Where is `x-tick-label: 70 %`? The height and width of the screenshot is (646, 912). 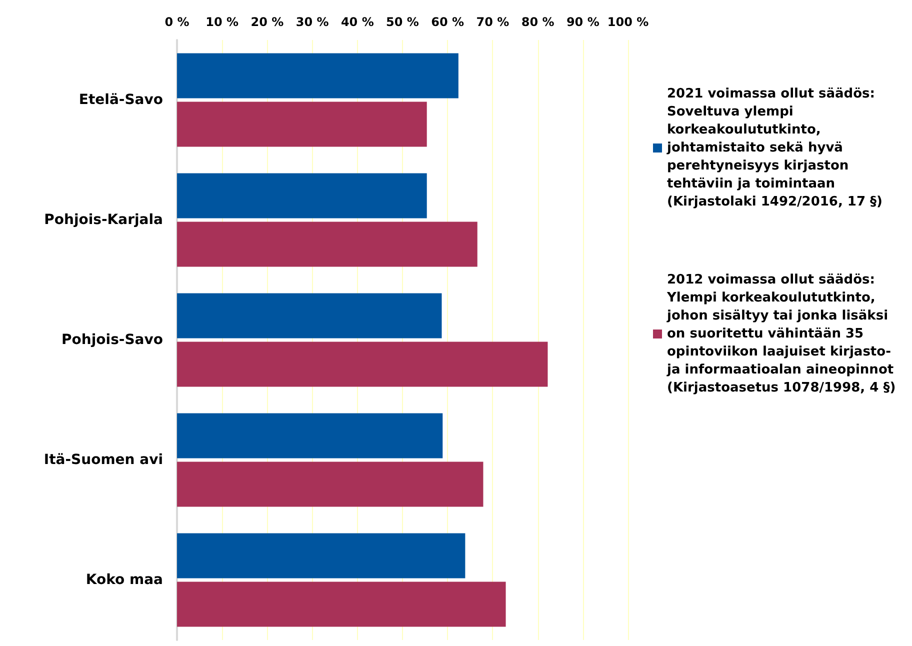 x-tick-label: 70 % is located at coordinates (493, 22).